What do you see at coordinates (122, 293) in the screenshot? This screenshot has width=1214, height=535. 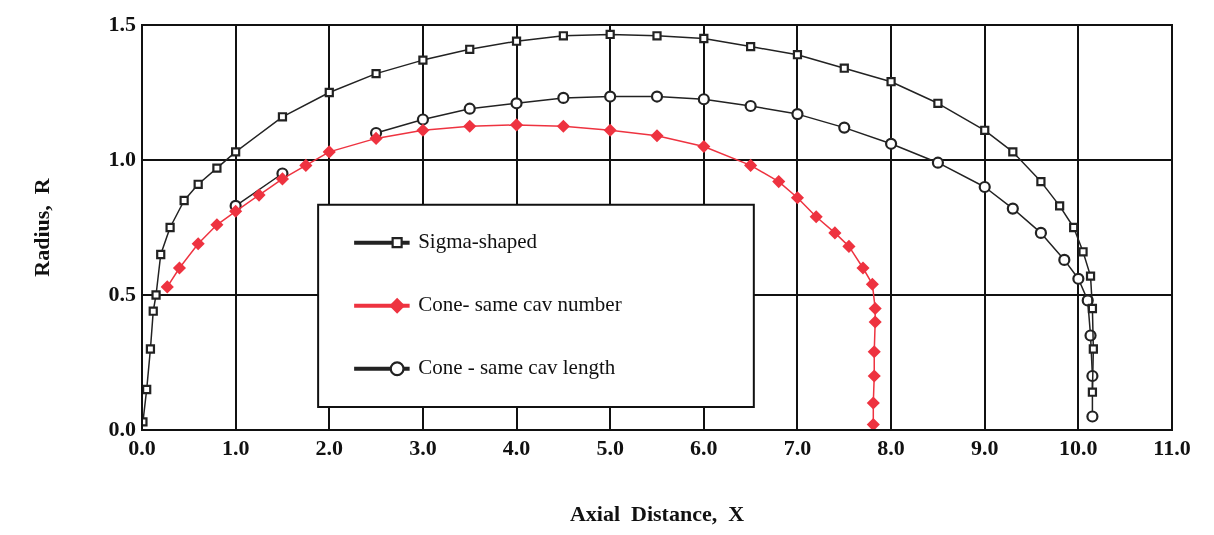 I see `y-tick-label: 0.5` at bounding box center [122, 293].